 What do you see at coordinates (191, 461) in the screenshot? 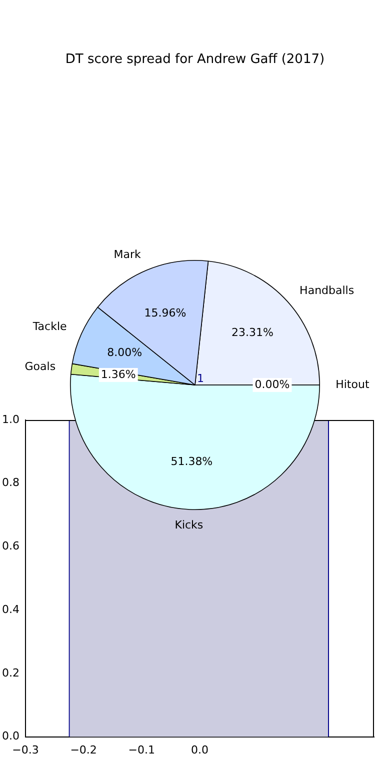
I see `data-label: 51.38%` at bounding box center [191, 461].